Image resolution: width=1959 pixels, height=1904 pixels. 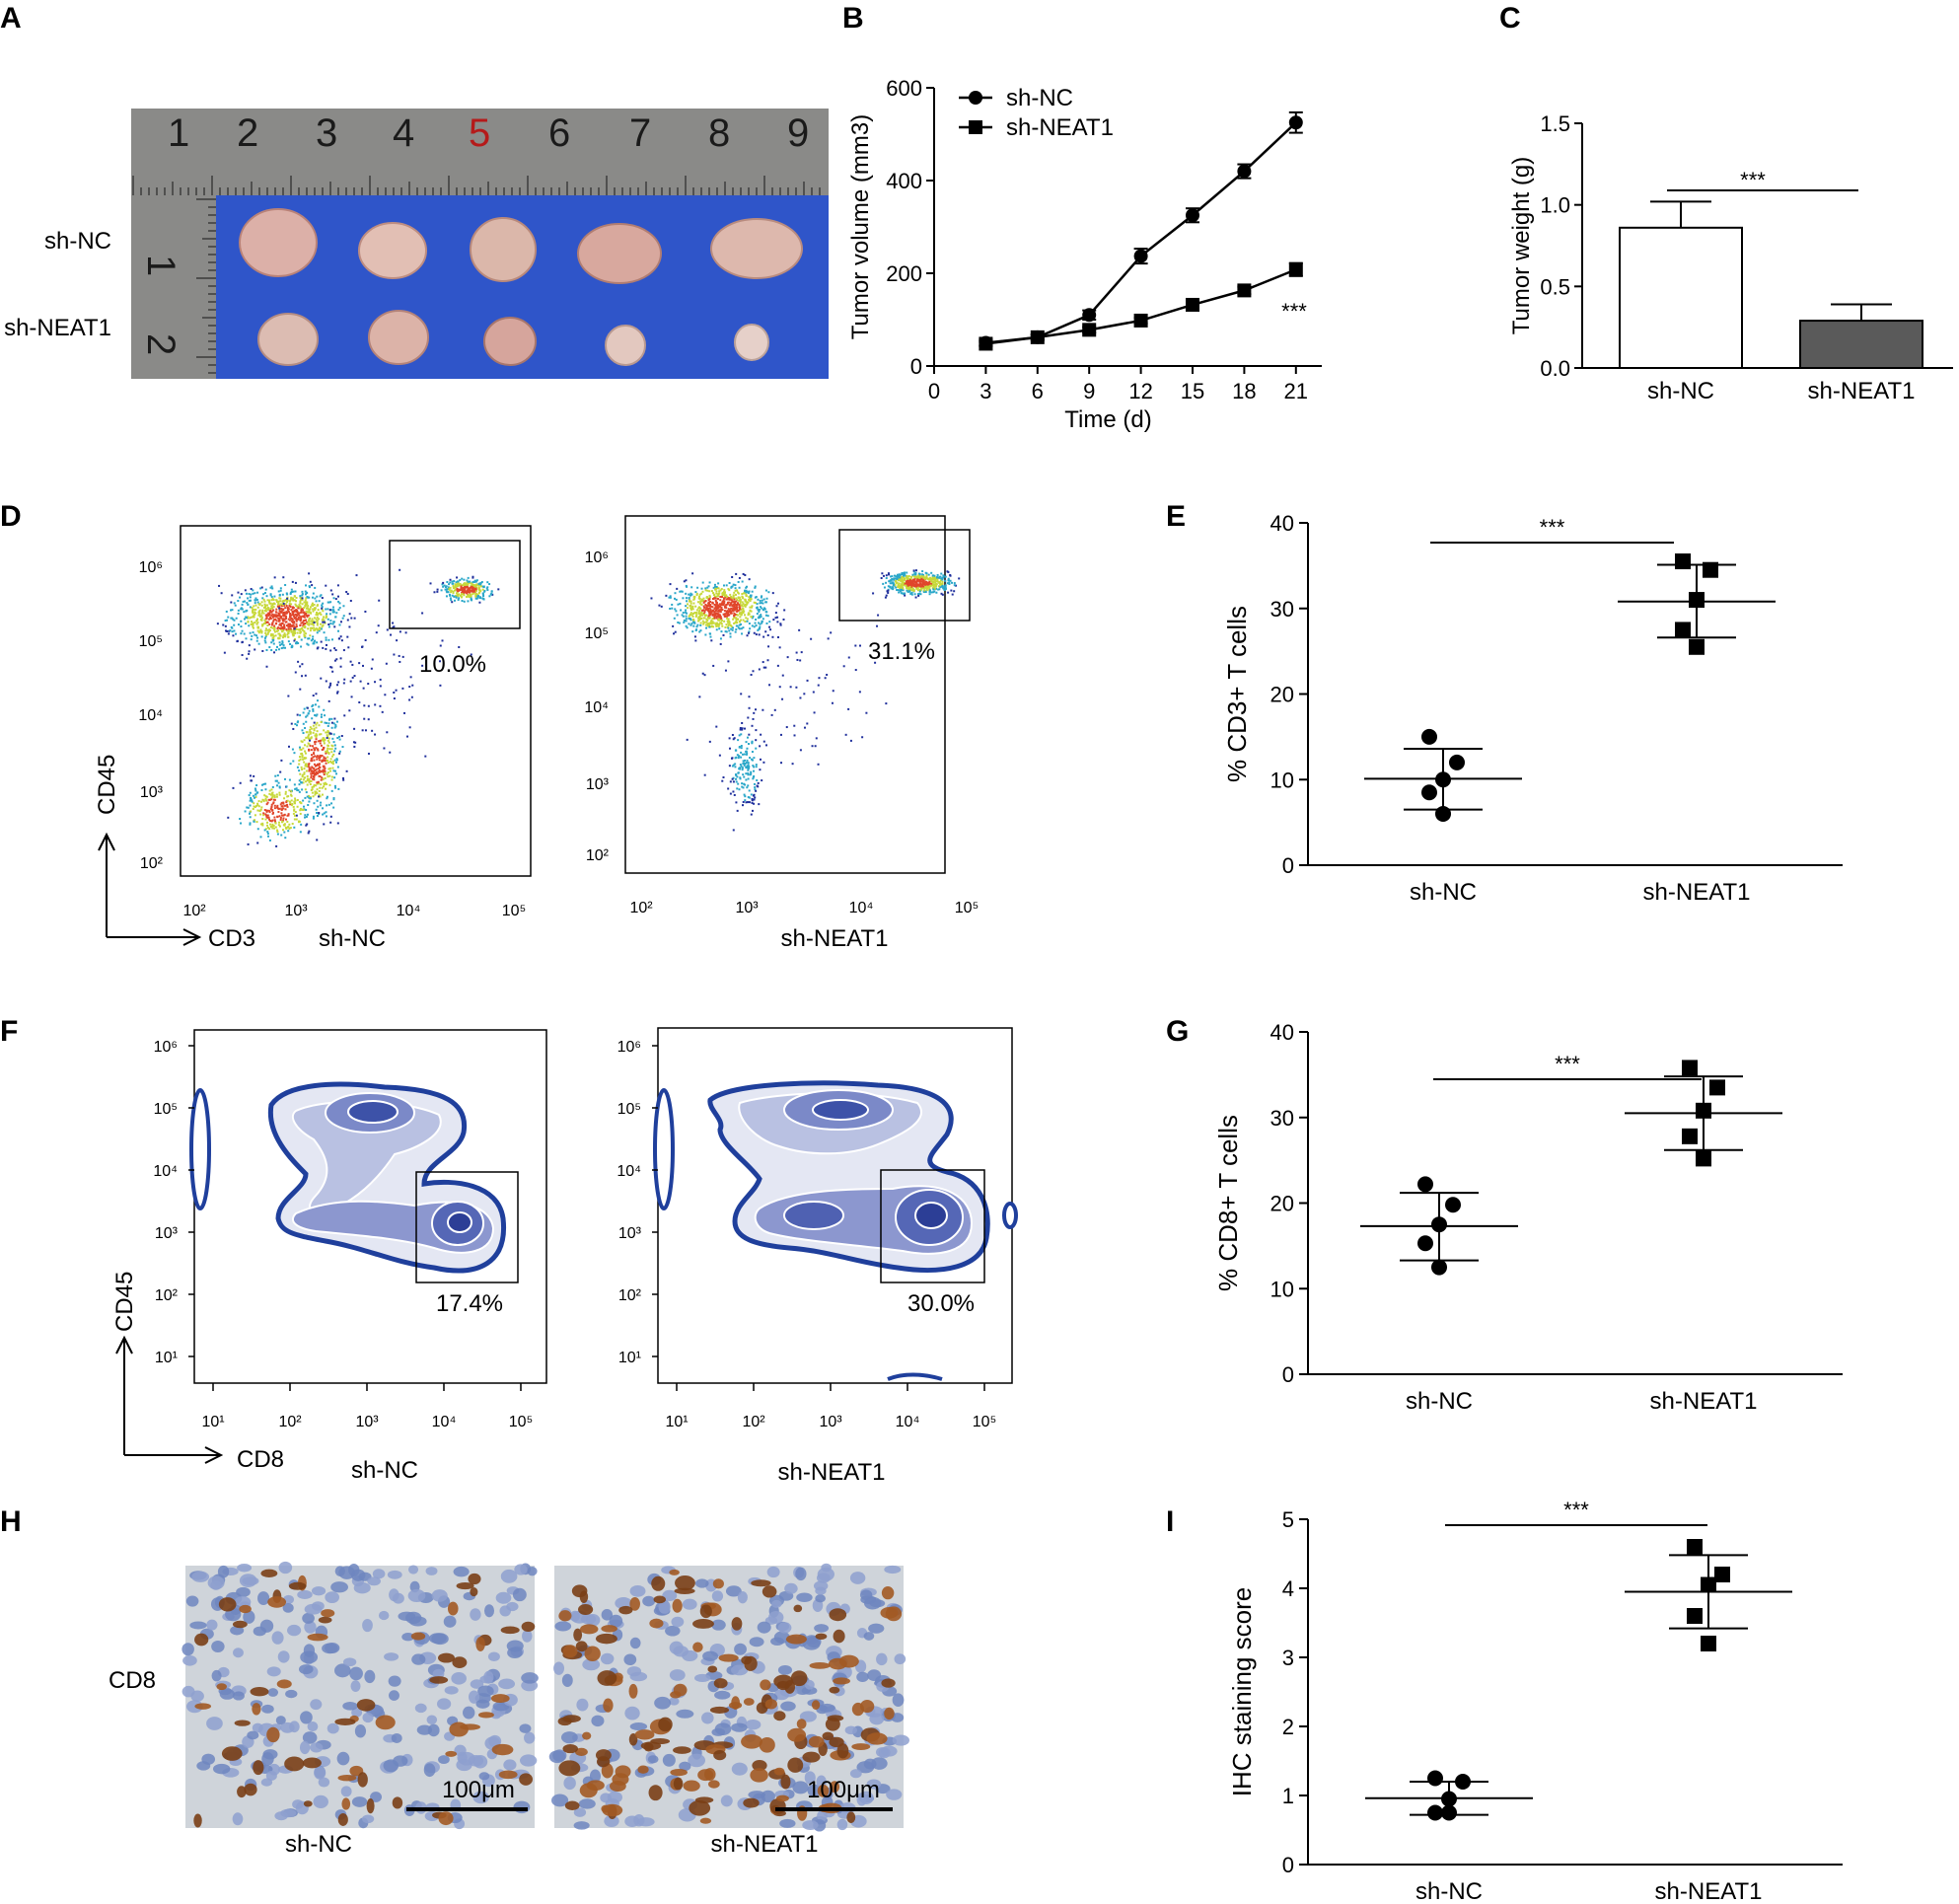 I want to click on tumor, so click(x=278, y=242).